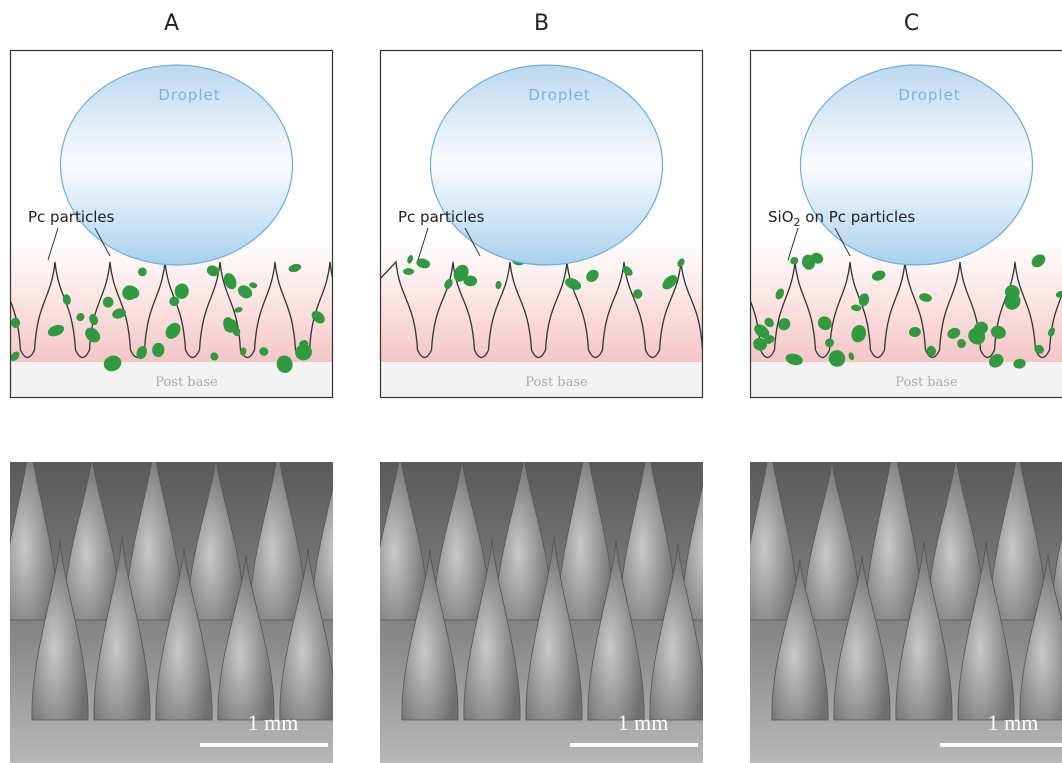  What do you see at coordinates (541, 23) in the screenshot?
I see `panel-label: B` at bounding box center [541, 23].